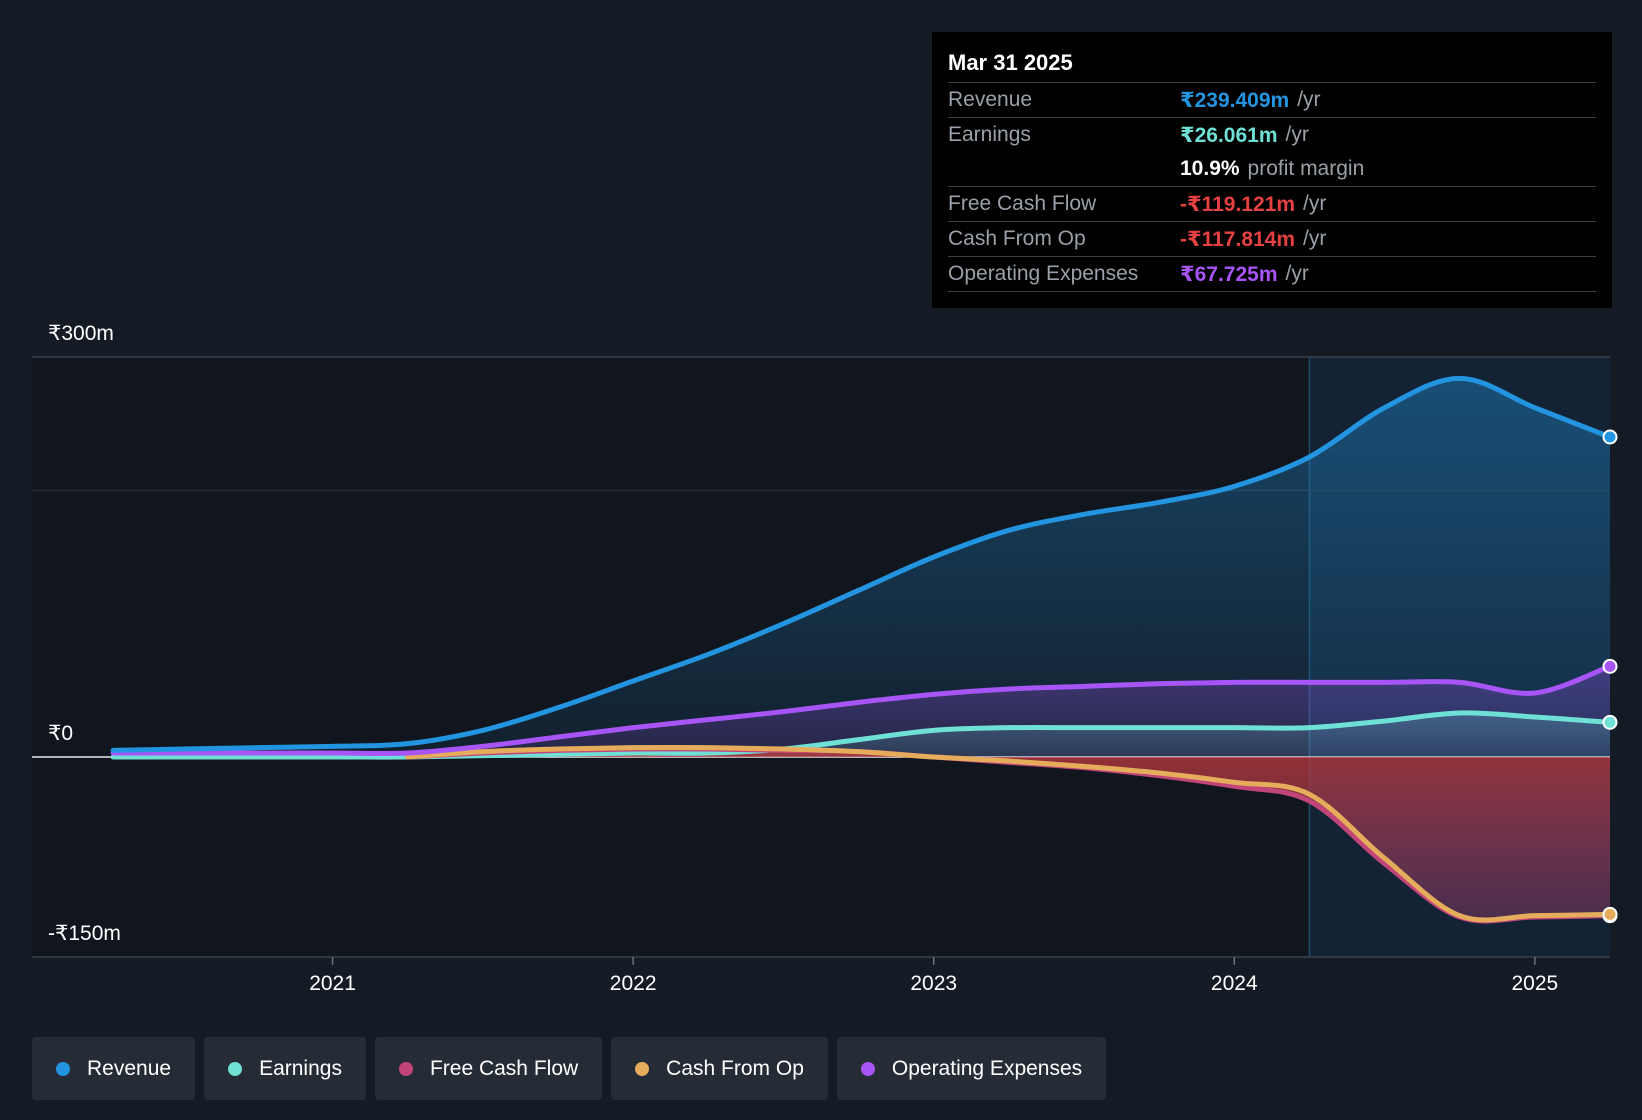 This screenshot has height=1120, width=1642. I want to click on tooltip-value: ₹239.409m, so click(1235, 100).